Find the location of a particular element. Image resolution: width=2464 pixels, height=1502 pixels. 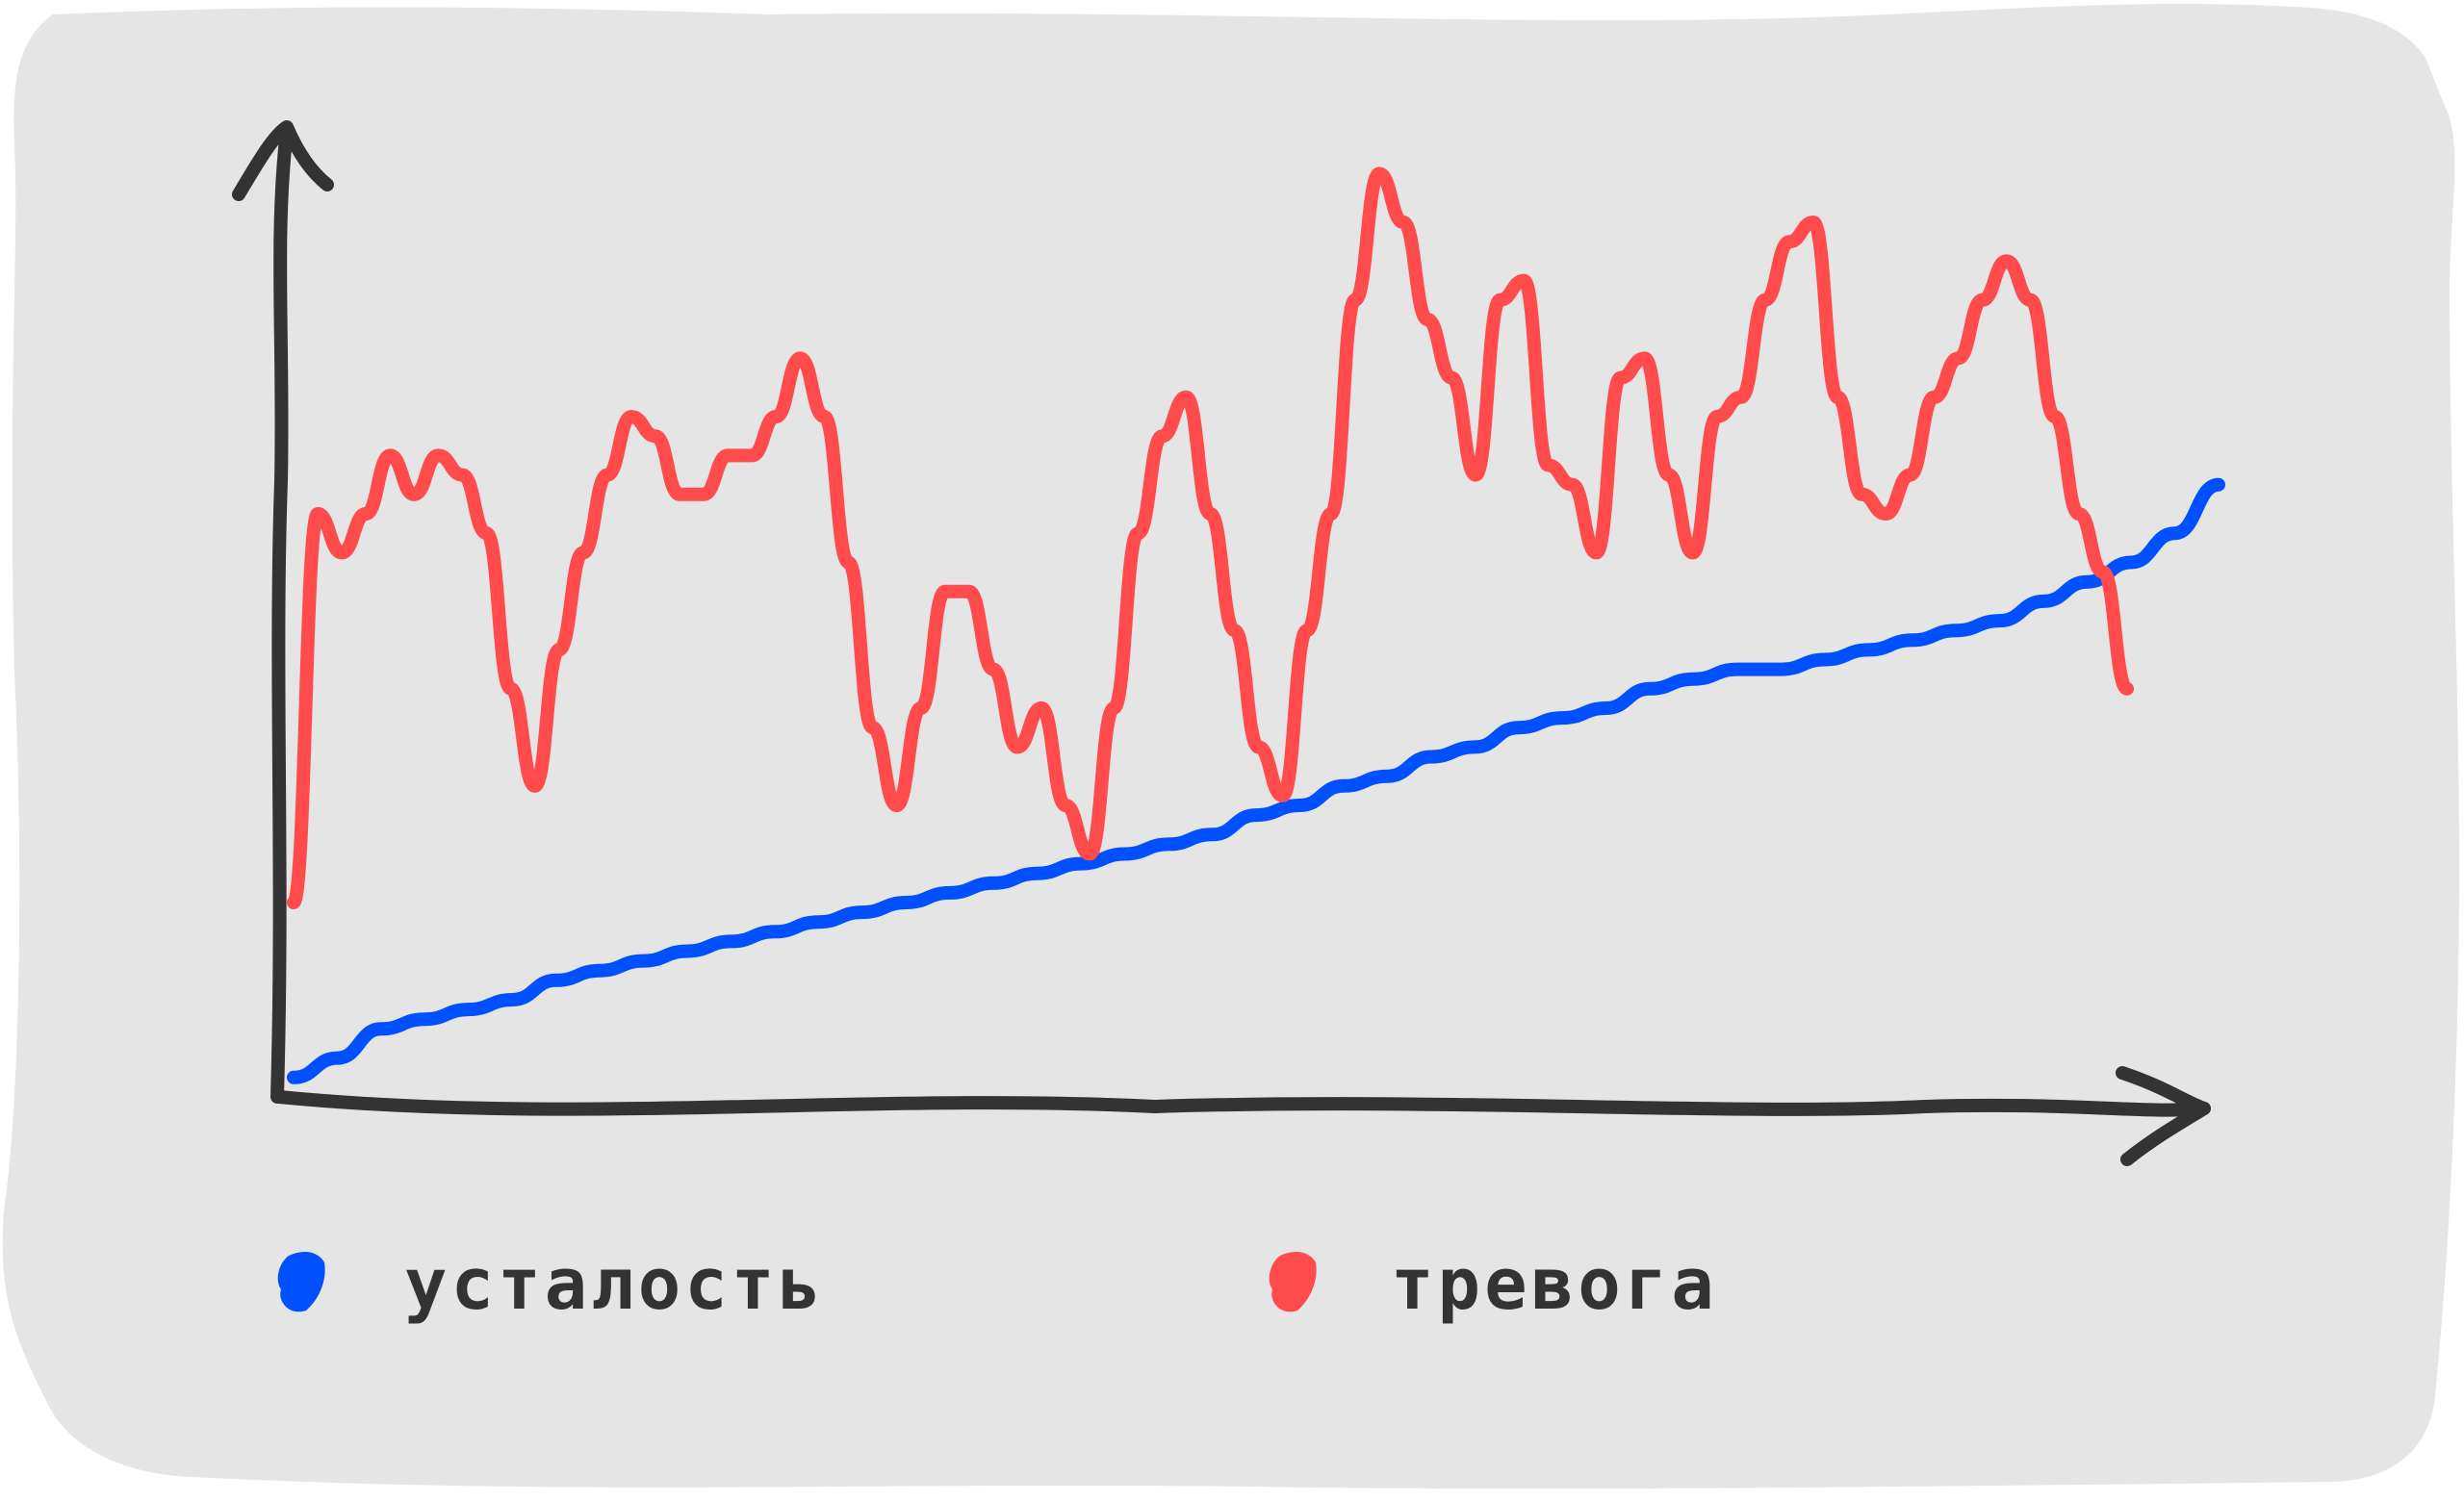

y-axis-line is located at coordinates (282, 613).